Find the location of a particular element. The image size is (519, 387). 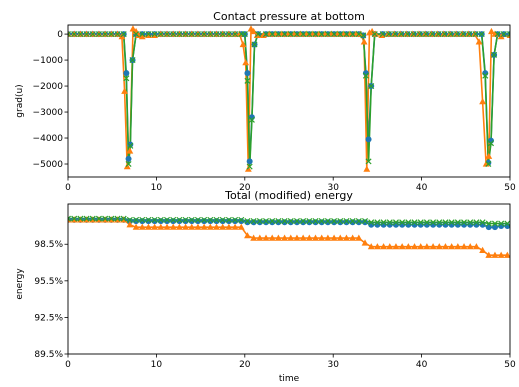

x-tick-label: 30 is located at coordinates (333, 365).